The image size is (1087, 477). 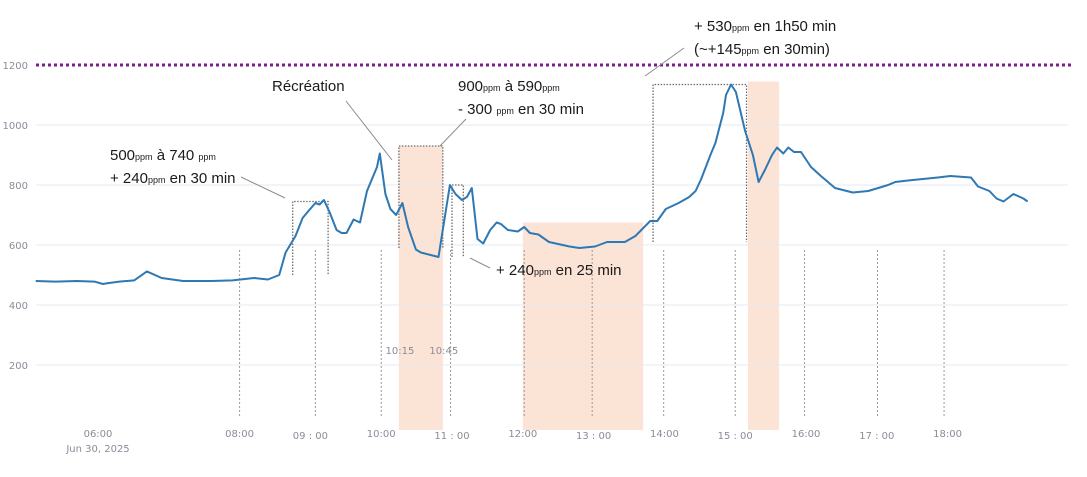 I want to click on x-tick-label-12:00: 12:00, so click(x=522, y=434).